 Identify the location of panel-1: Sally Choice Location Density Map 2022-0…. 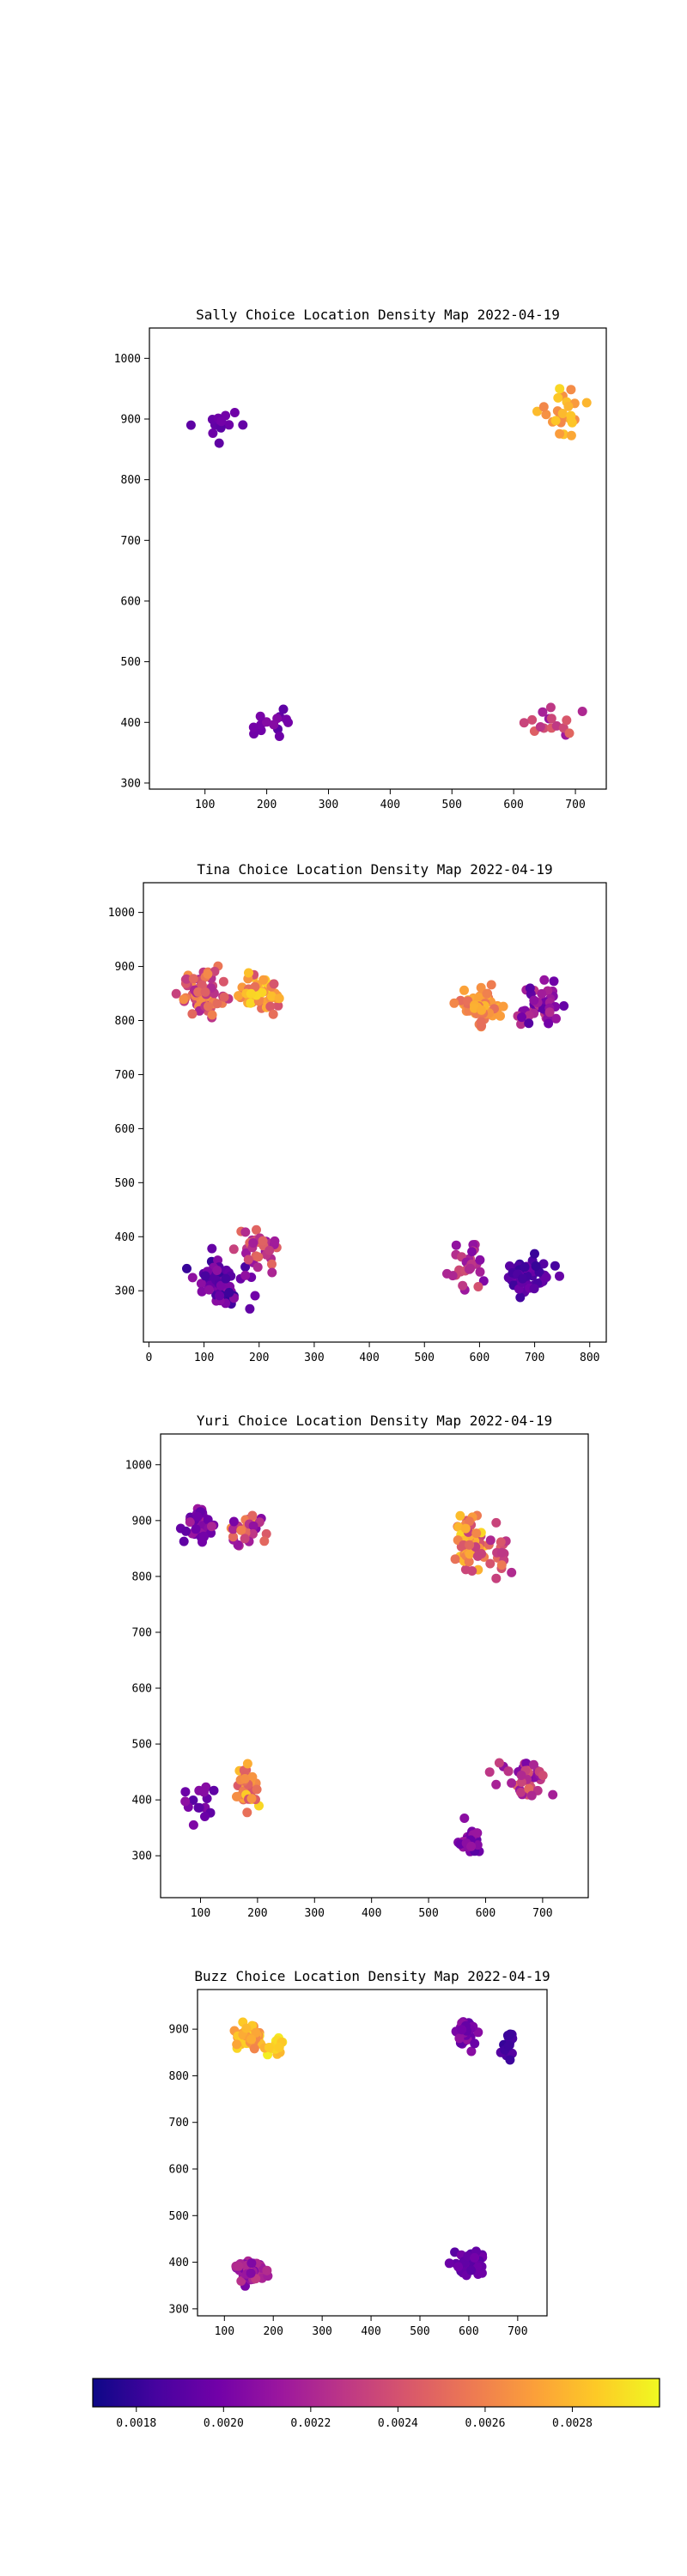
(360, 559).